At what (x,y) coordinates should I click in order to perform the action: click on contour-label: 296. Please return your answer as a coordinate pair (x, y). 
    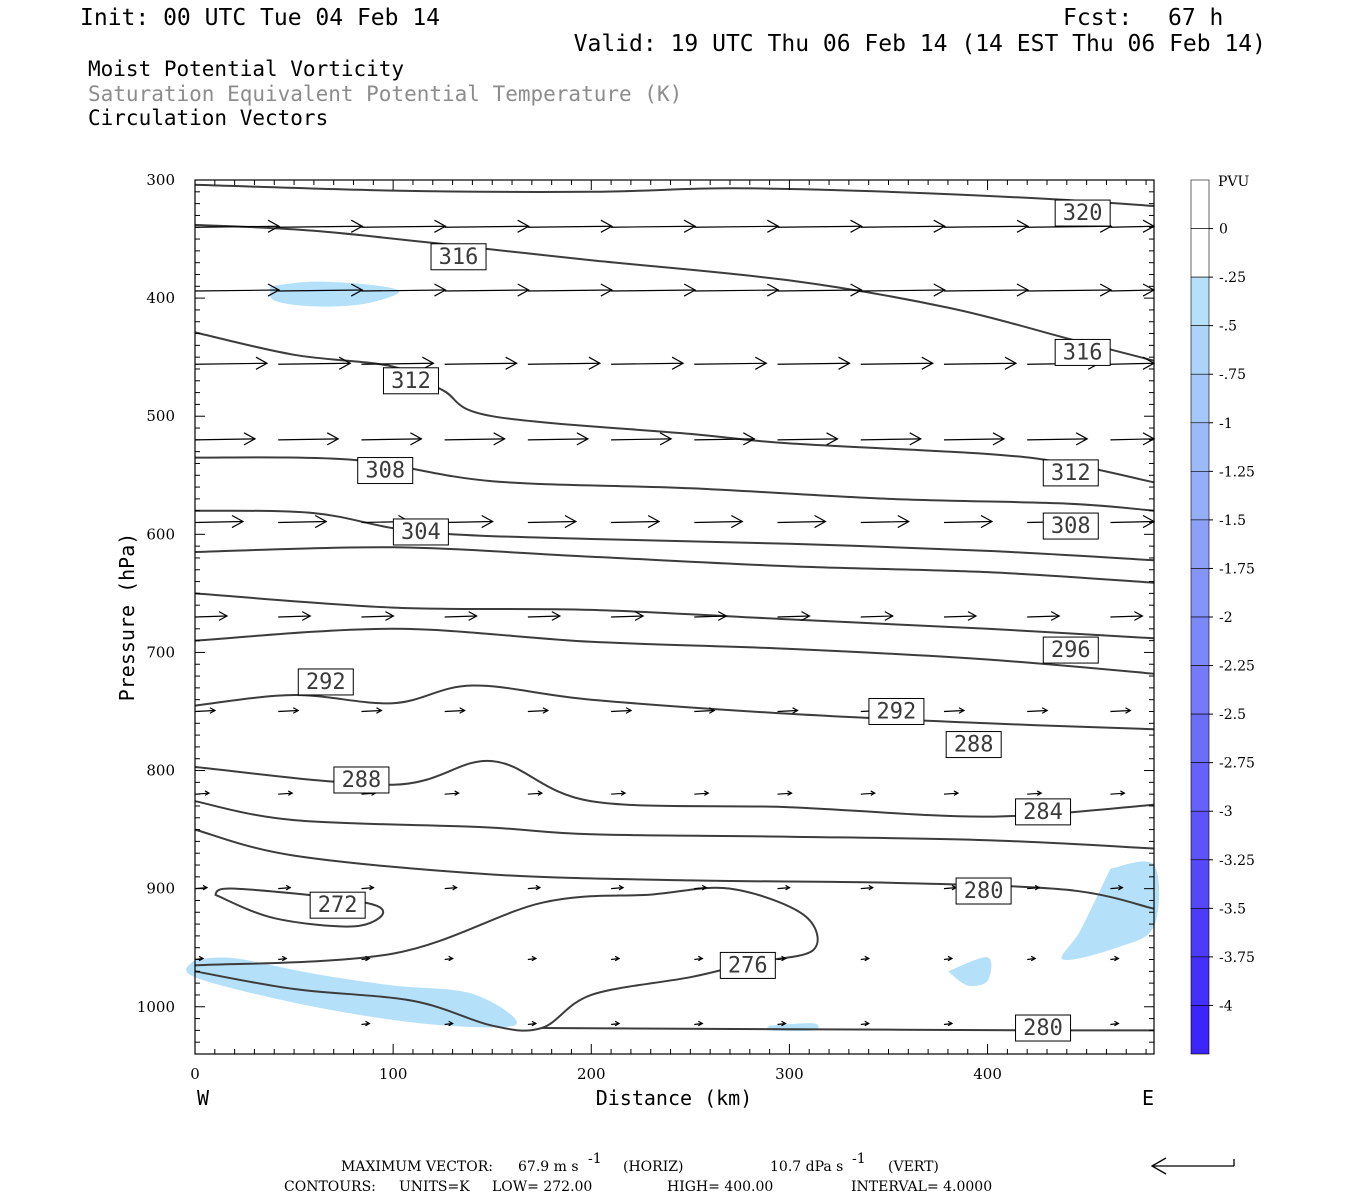
    Looking at the image, I should click on (1070, 650).